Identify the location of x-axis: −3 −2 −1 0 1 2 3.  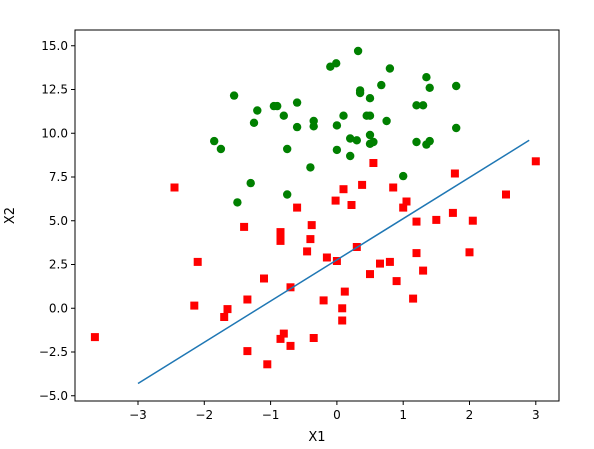
(334, 411).